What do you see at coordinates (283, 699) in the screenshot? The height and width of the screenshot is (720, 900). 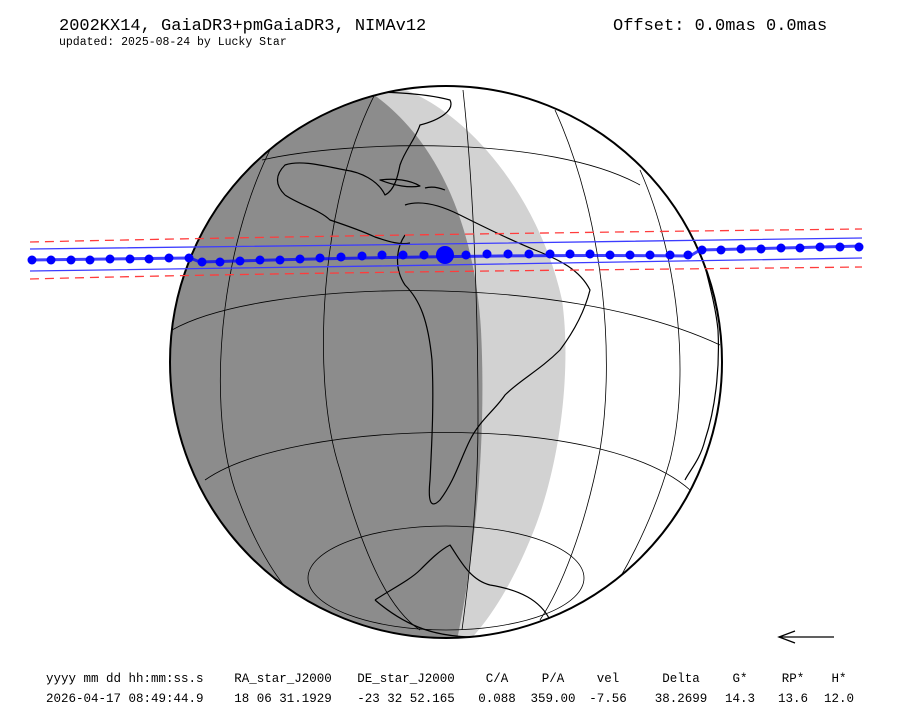 I see `val-ra: 18 06 31.1929` at bounding box center [283, 699].